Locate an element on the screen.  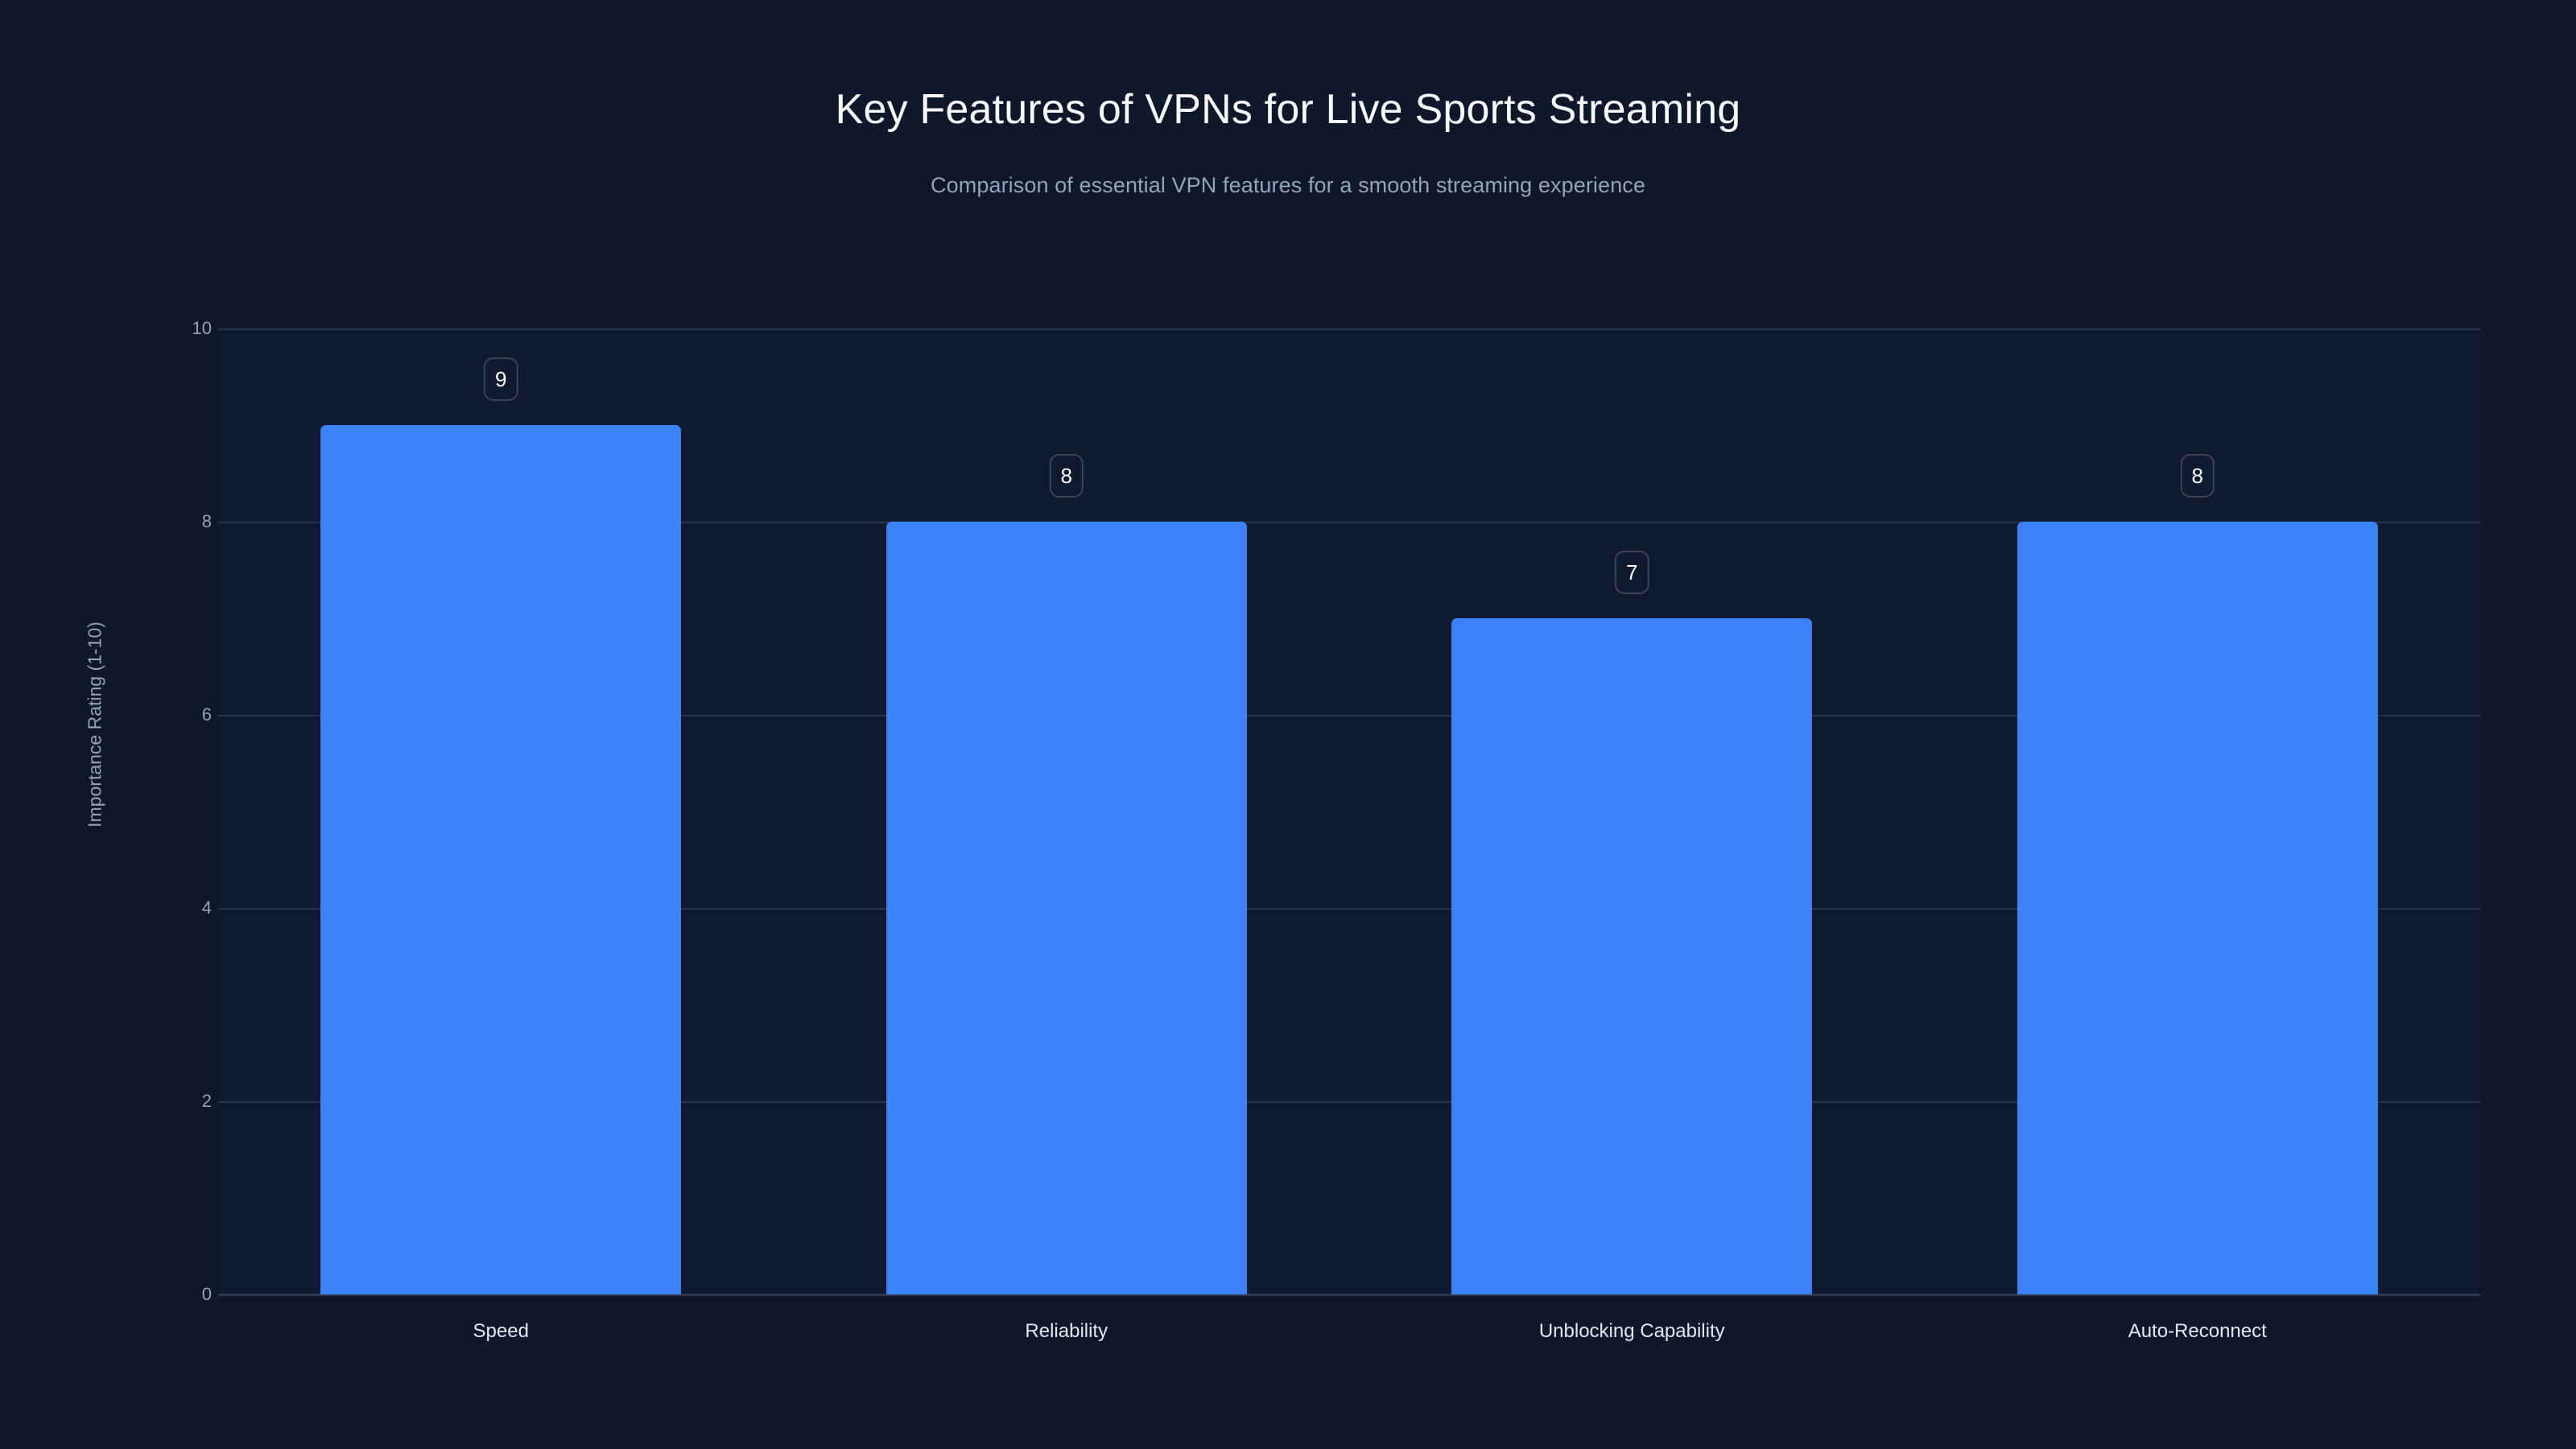
bar-value-badge: 7 is located at coordinates (1632, 572).